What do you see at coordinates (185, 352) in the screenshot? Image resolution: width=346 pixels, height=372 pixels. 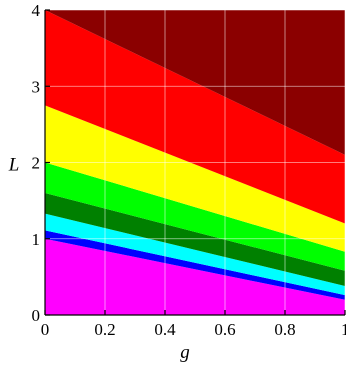 I see `x-axis-title: g` at bounding box center [185, 352].